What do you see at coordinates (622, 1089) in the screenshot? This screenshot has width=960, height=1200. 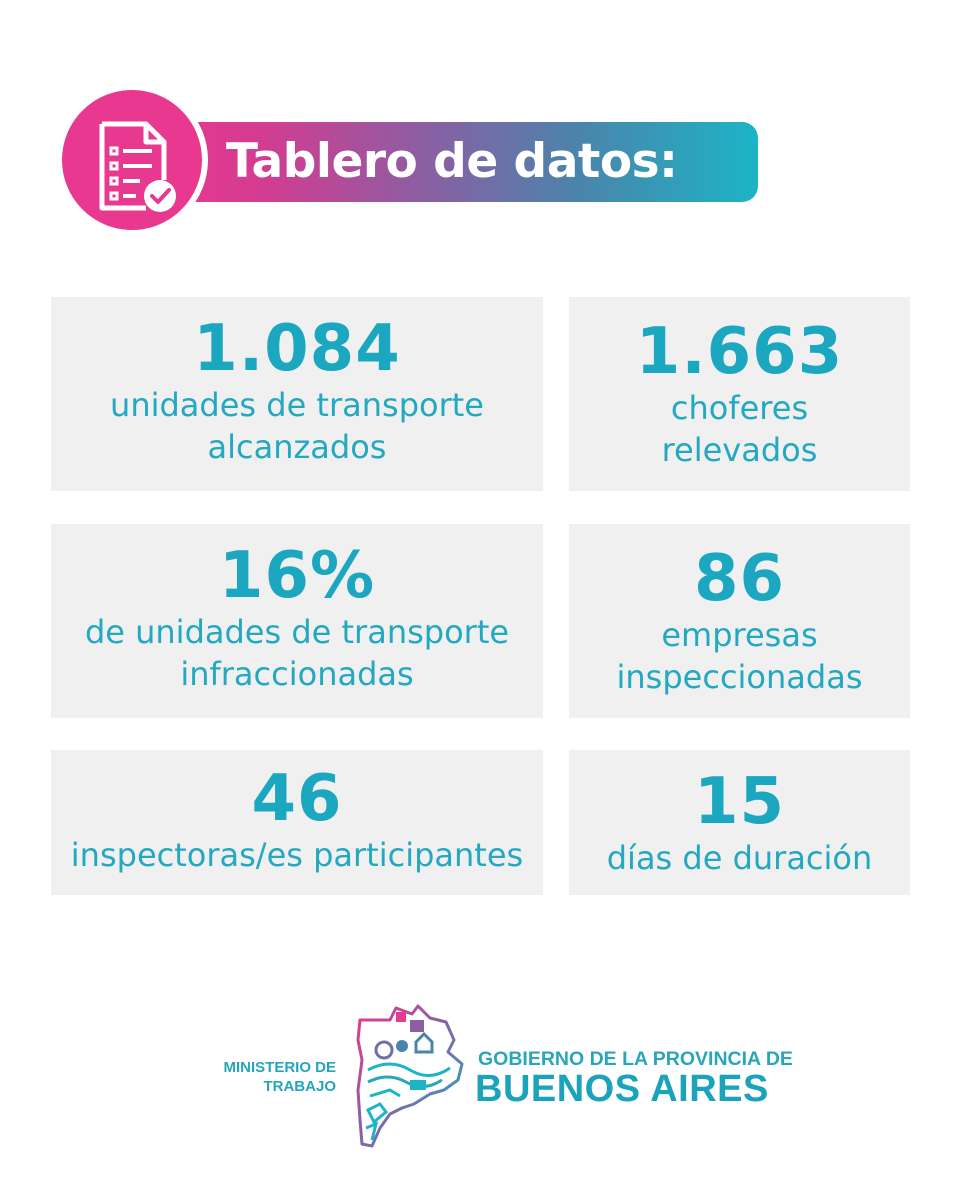 I see `buenos-aires-label: BUENOS AIRES` at bounding box center [622, 1089].